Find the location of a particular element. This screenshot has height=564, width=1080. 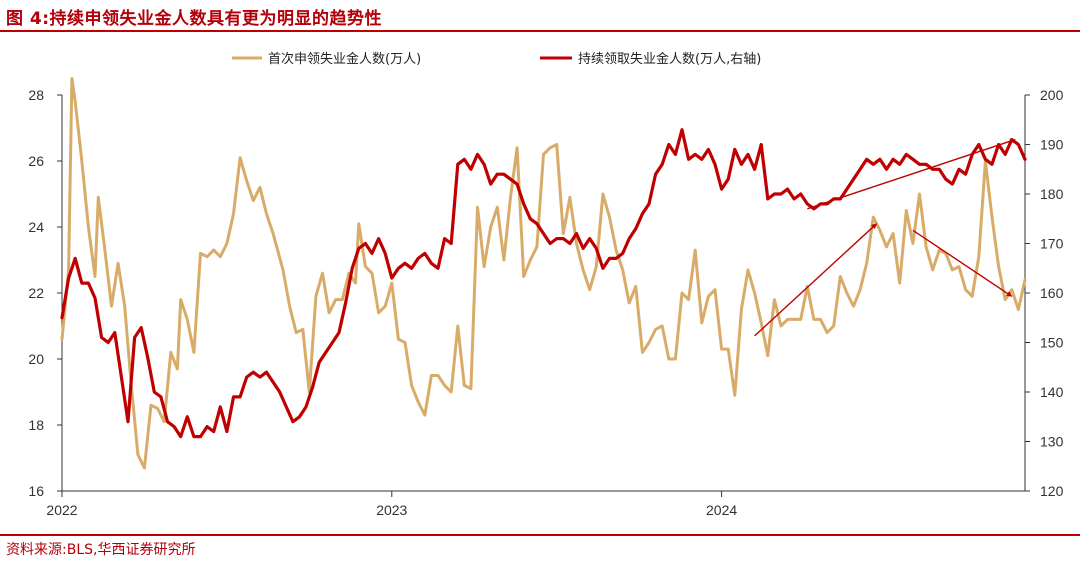

right-tick-label: 190 is located at coordinates (1052, 145).